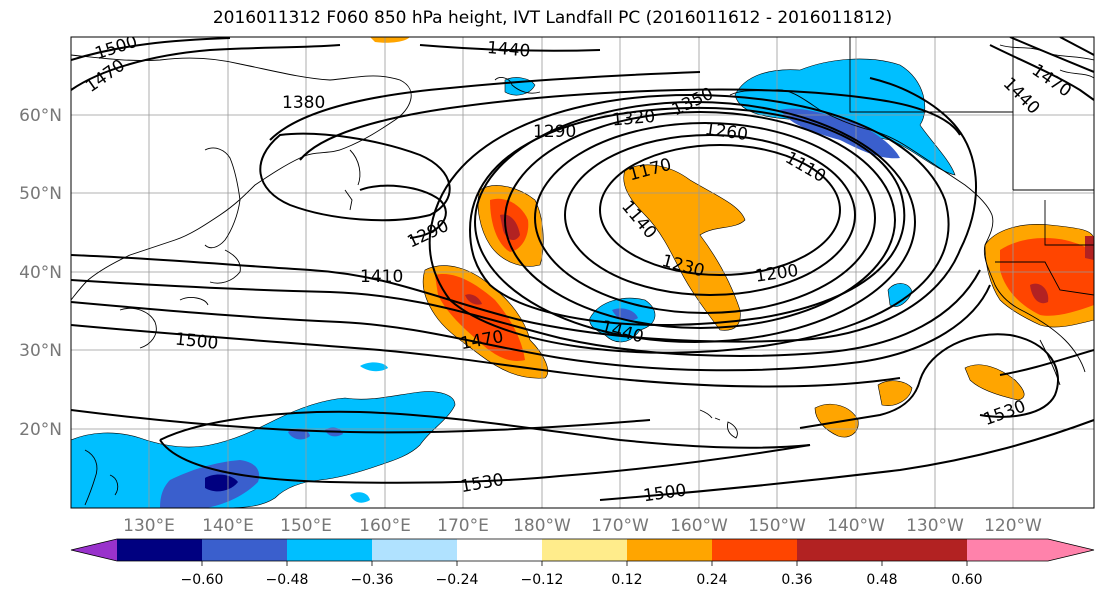 Image resolution: width=1105 pixels, height=601 pixels. What do you see at coordinates (287, 580) in the screenshot?
I see `colorbar-tick-label: −0.48` at bounding box center [287, 580].